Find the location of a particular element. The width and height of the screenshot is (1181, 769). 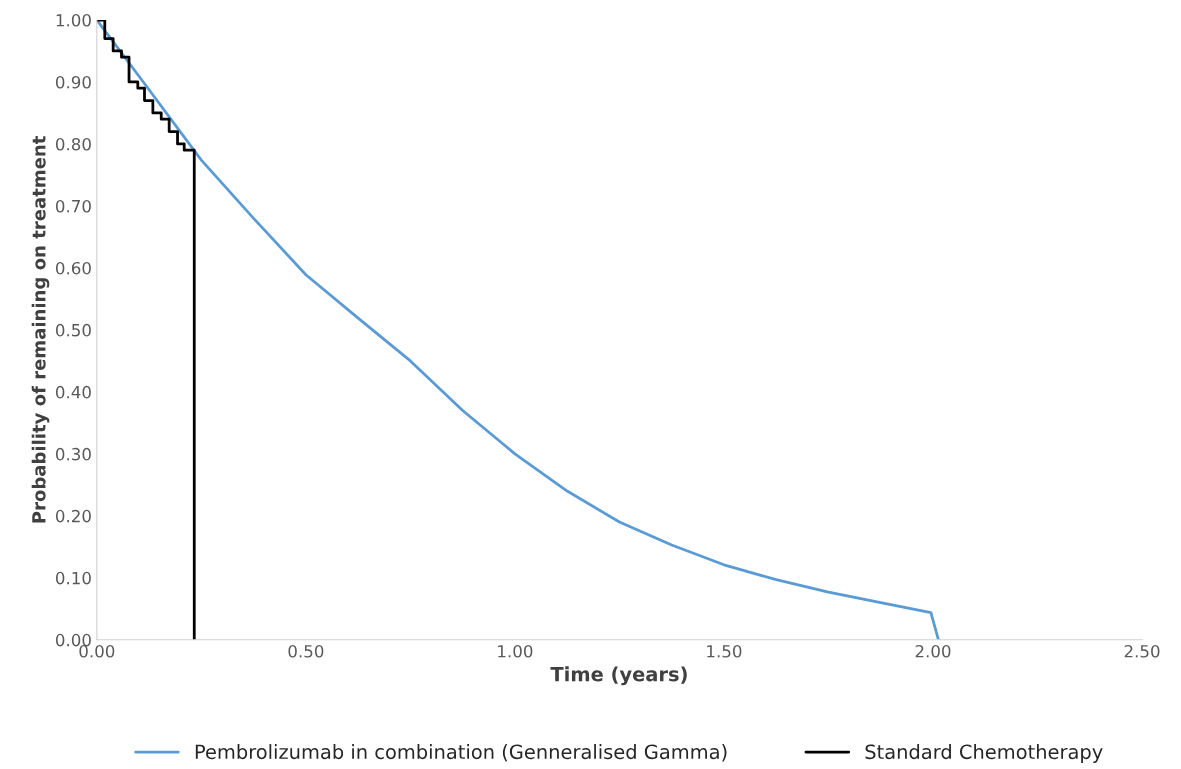

x-tick-label: 1.50 is located at coordinates (724, 651).